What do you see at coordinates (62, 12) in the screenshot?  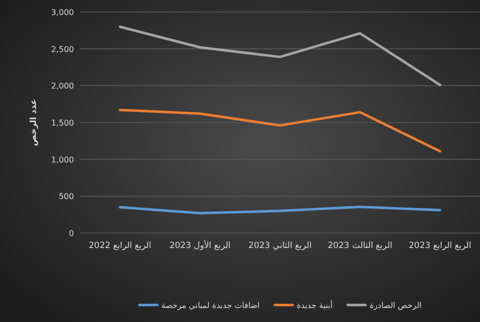 I see `y-tick-label: 3,000` at bounding box center [62, 12].